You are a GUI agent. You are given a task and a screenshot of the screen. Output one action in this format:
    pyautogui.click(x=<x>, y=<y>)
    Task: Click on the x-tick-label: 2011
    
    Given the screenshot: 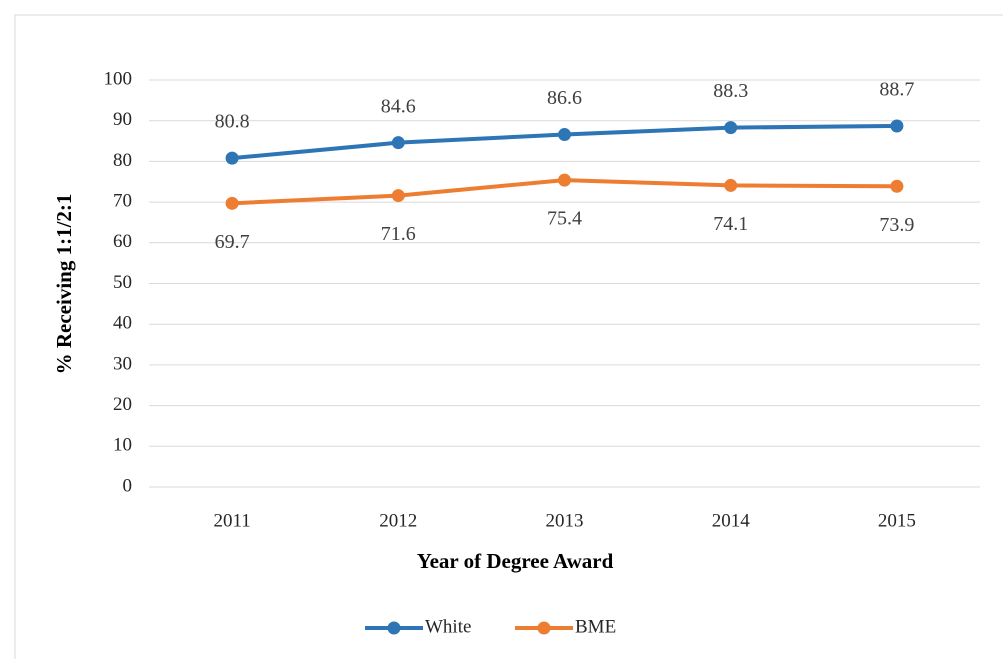 What is the action you would take?
    pyautogui.click(x=231, y=520)
    